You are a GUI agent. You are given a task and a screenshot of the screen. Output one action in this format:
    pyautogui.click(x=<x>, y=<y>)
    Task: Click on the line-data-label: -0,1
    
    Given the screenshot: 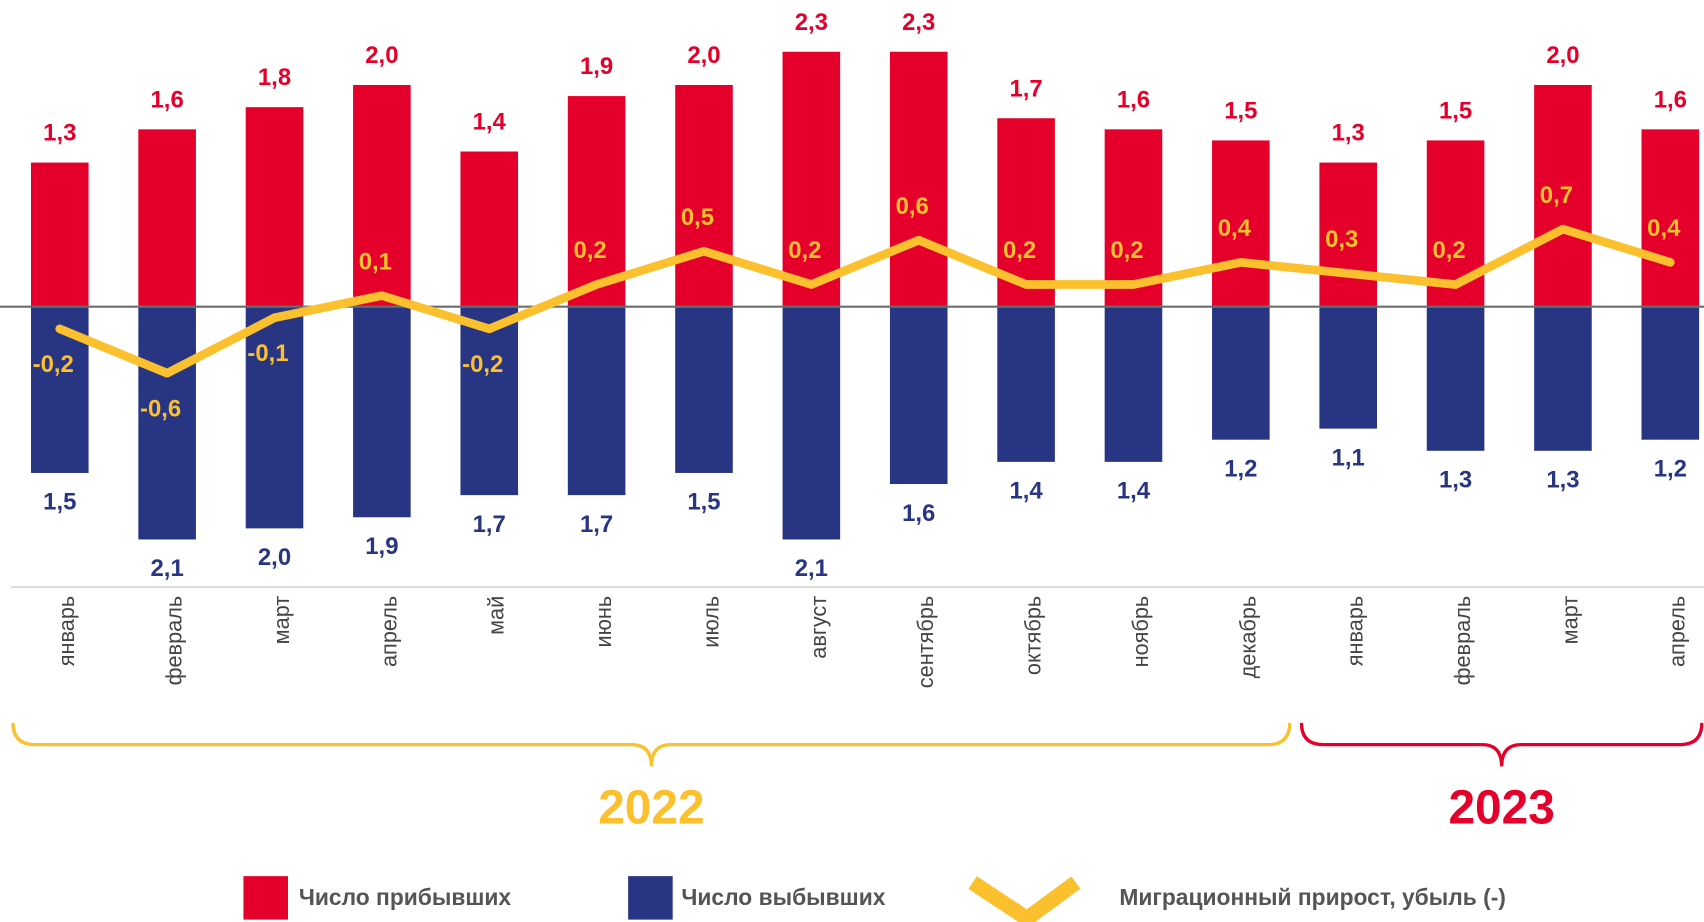 What is the action you would take?
    pyautogui.click(x=267, y=353)
    